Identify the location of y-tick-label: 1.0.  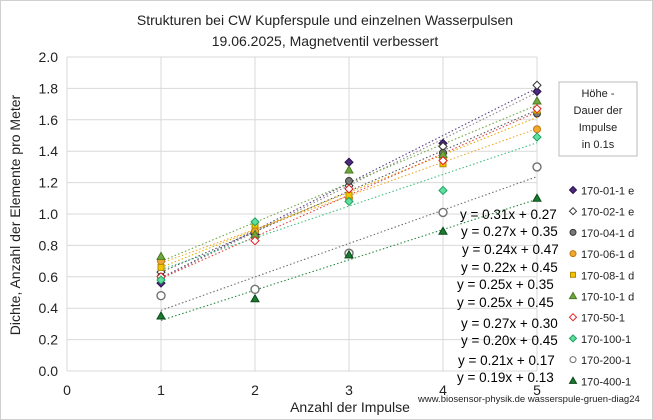
(49, 214).